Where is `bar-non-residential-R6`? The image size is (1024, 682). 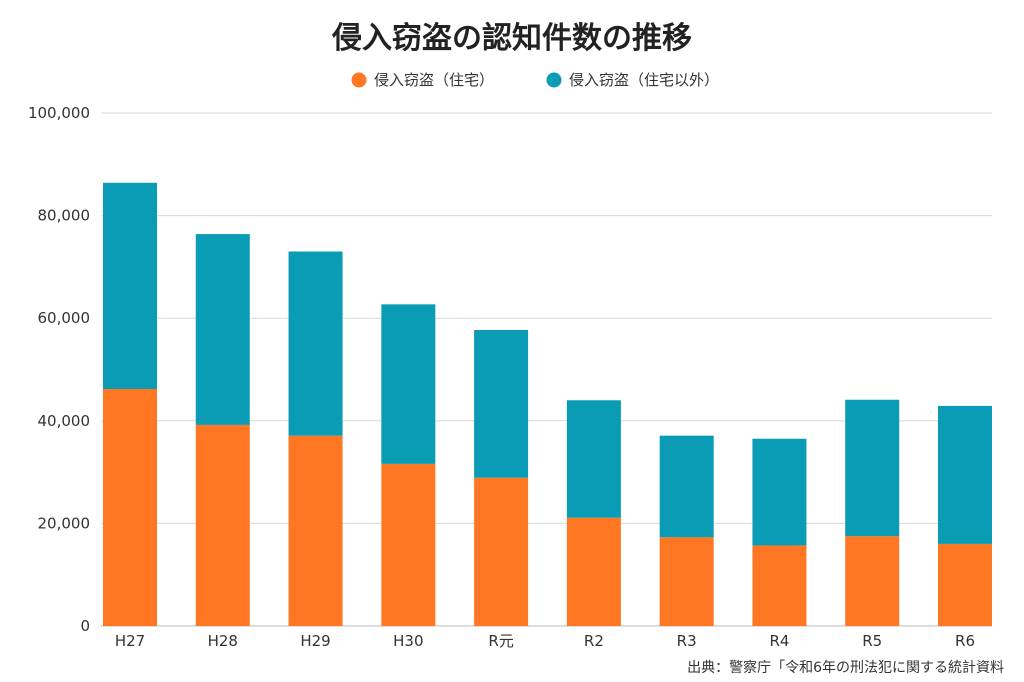 bar-non-residential-R6 is located at coordinates (965, 474).